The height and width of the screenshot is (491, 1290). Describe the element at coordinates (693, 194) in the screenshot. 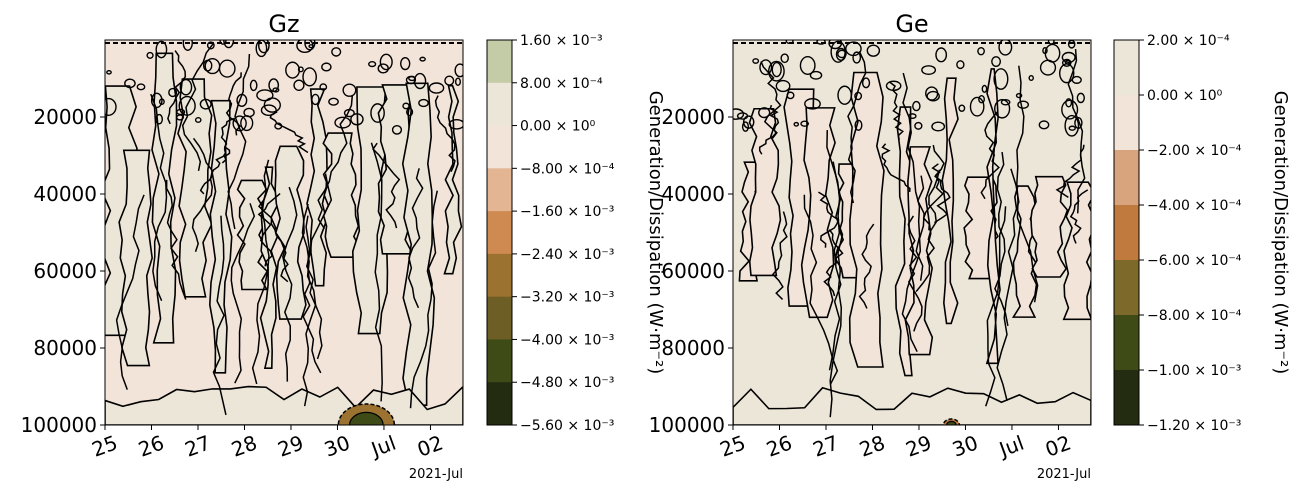

I see `y-tick-label: 40000` at that location.